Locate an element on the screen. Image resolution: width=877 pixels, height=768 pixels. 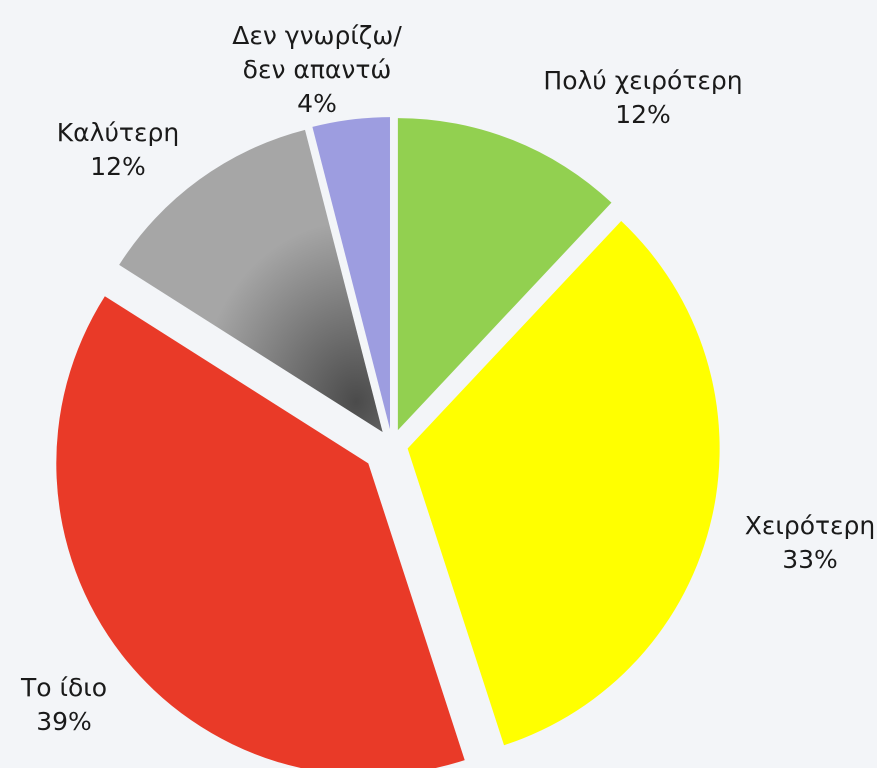
slice-label: Το ίδιο 39% is located at coordinates (64, 705).